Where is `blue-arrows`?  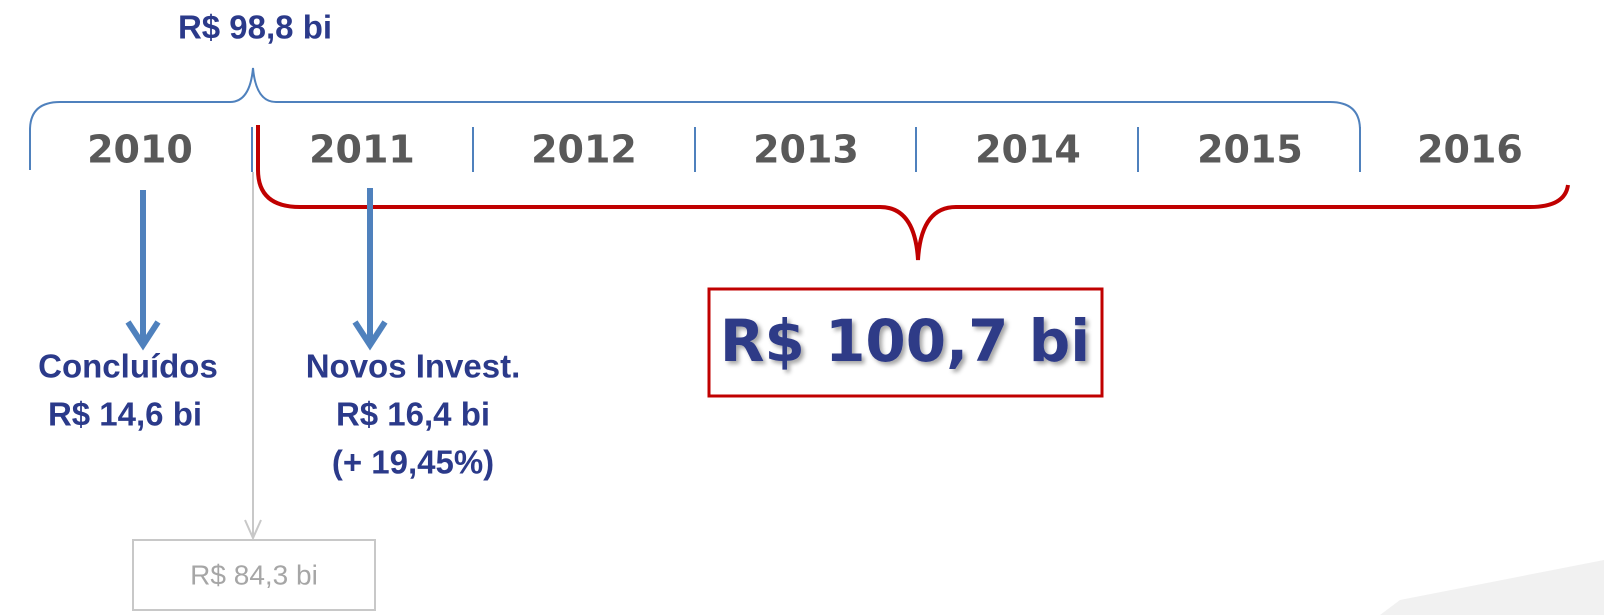
blue-arrows is located at coordinates (256, 269).